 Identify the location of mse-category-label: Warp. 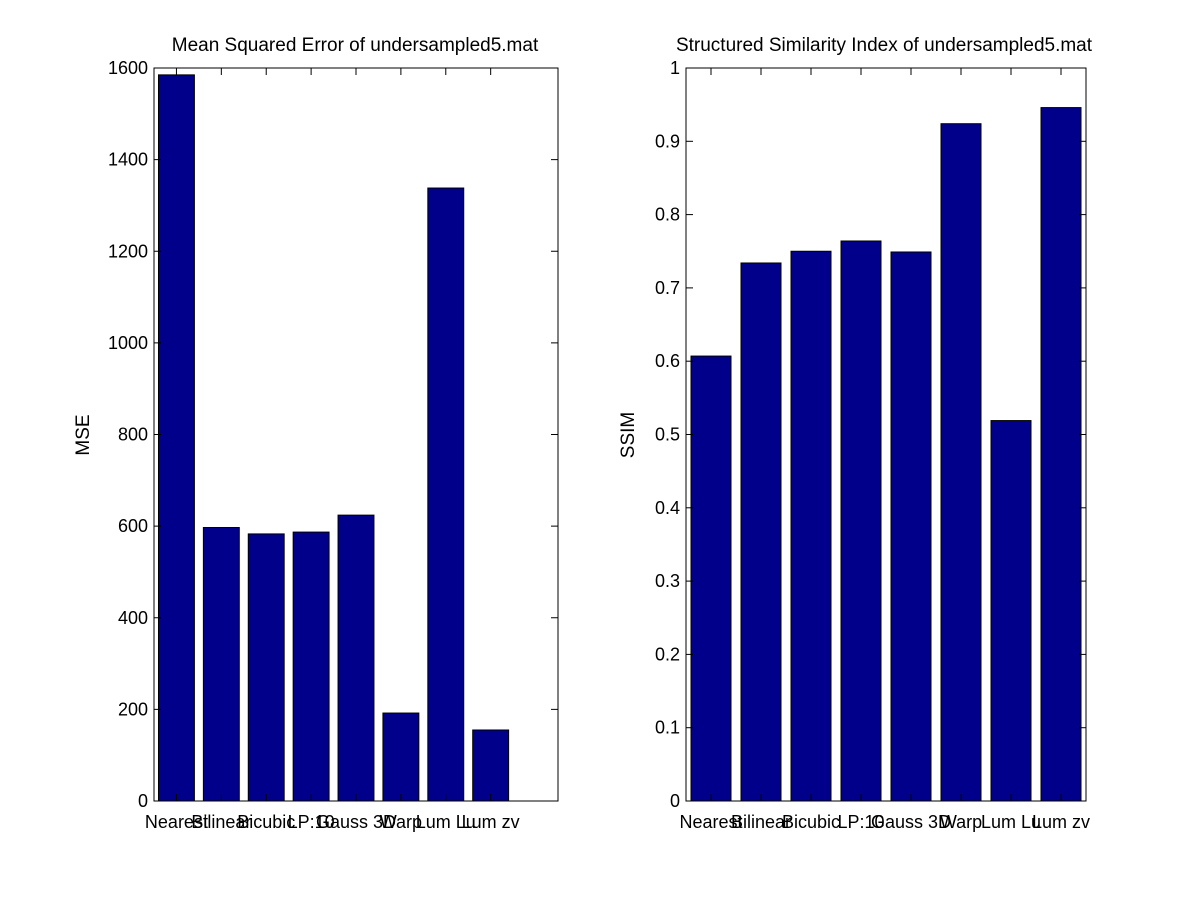
(401, 822).